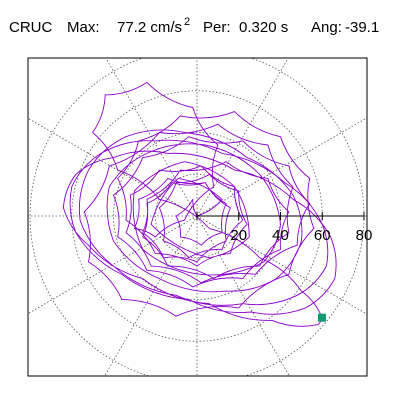 This screenshot has height=400, width=400. What do you see at coordinates (238, 235) in the screenshot?
I see `radial-tick-label-20: 20` at bounding box center [238, 235].